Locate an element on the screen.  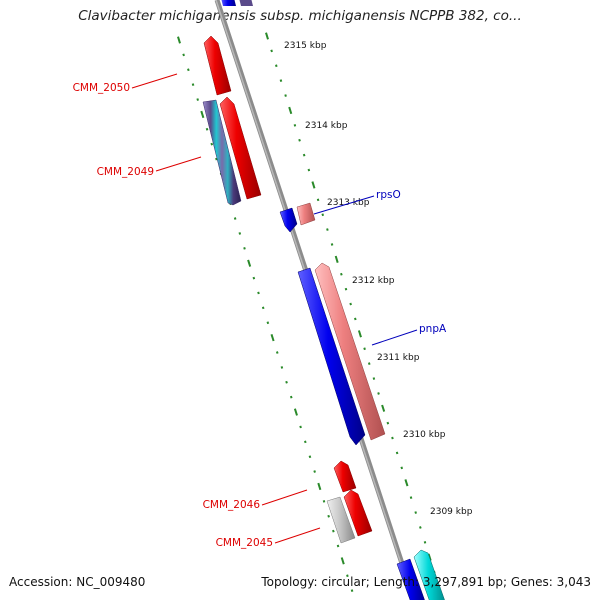
gene-rpso is located at coordinates (306, 214).